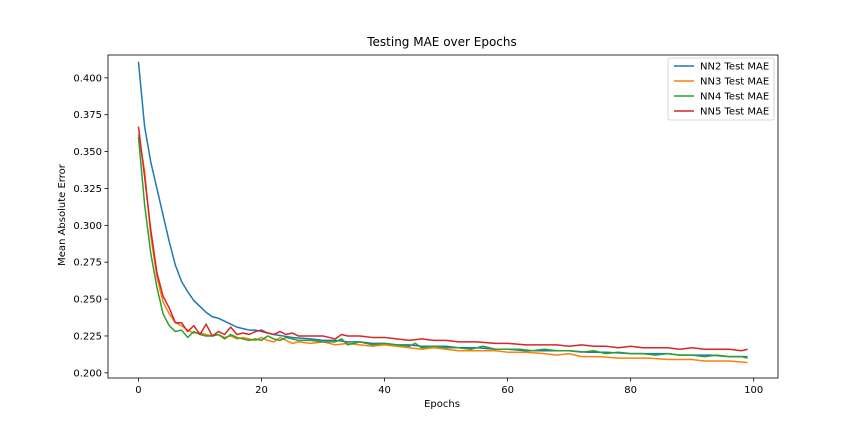 This screenshot has width=864, height=432. Describe the element at coordinates (87, 373) in the screenshot. I see `y-tick-label: 0.200` at that location.